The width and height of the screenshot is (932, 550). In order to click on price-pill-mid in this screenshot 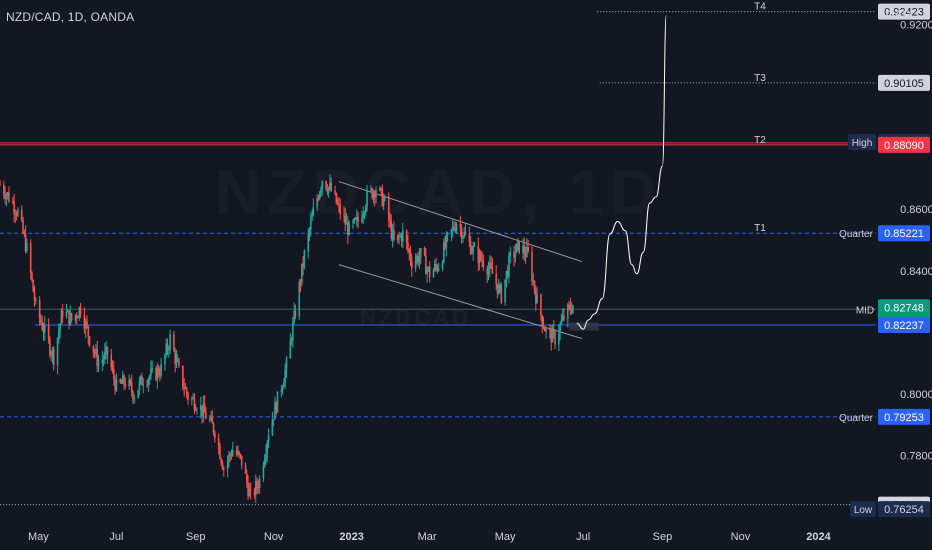, I will do `click(904, 325)`.